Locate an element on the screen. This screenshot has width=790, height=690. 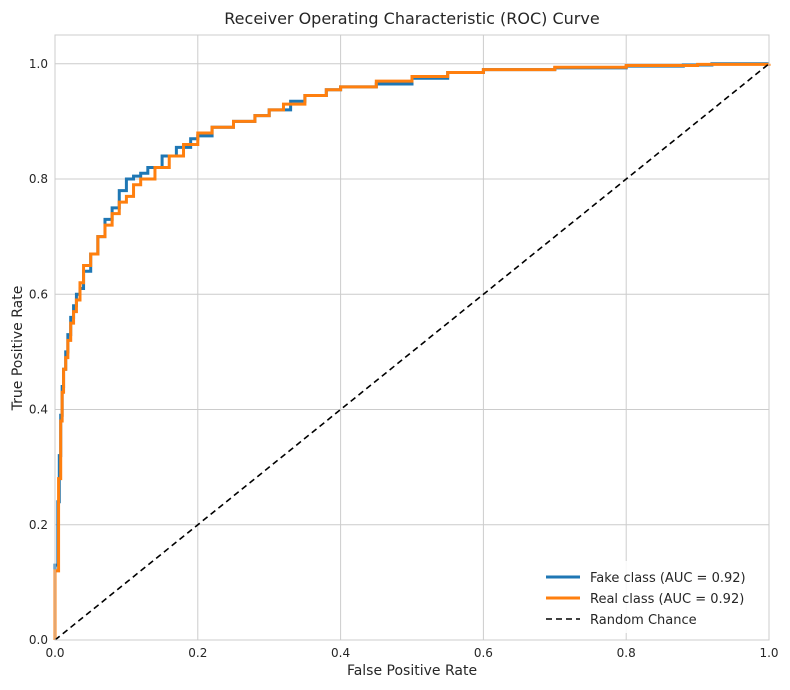
x-tick-label: 0.6 is located at coordinates (483, 653).